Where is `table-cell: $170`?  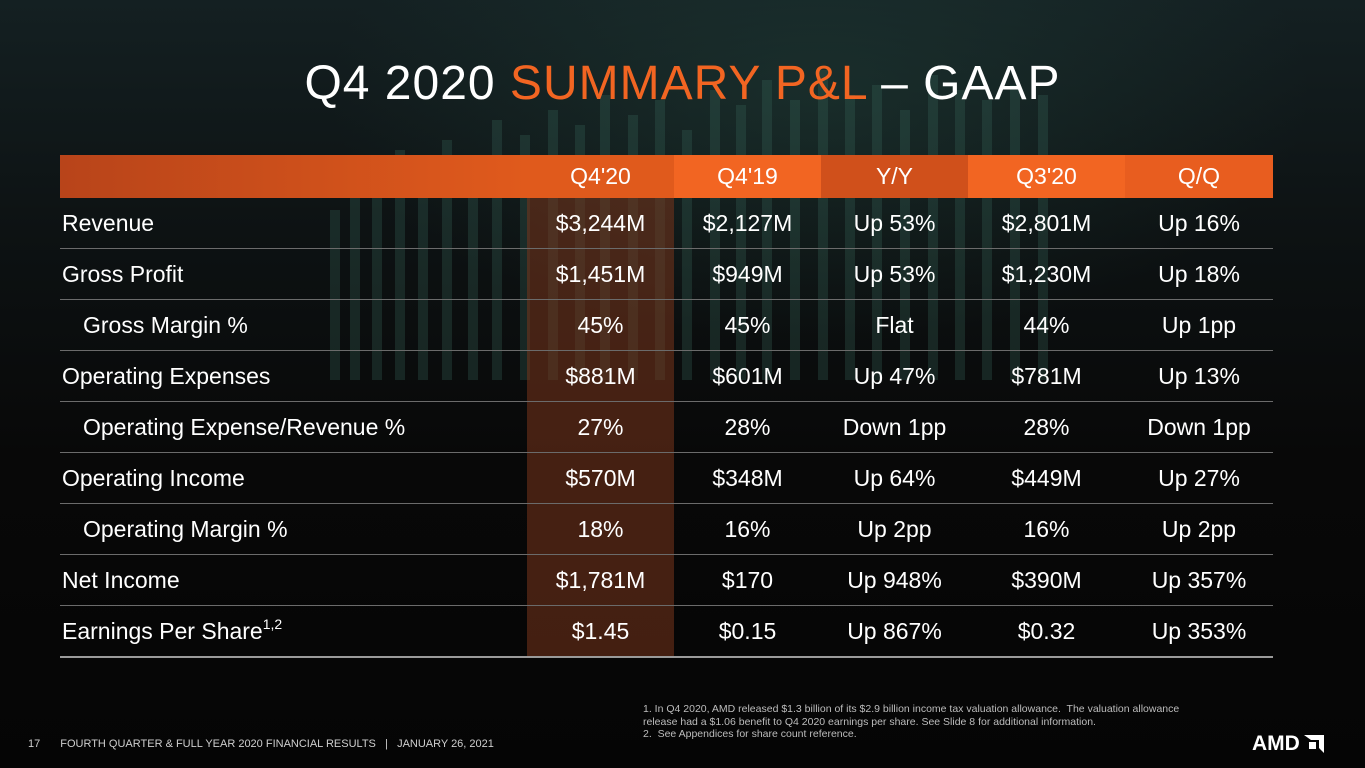
table-cell: $170 is located at coordinates (747, 580).